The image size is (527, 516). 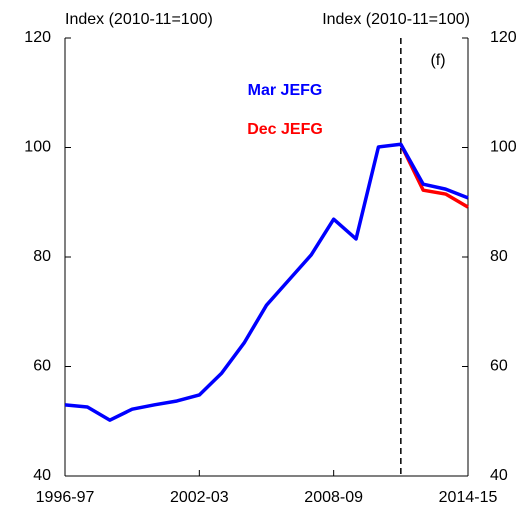 What do you see at coordinates (199, 497) in the screenshot?
I see `x-tick-label: 2002-03` at bounding box center [199, 497].